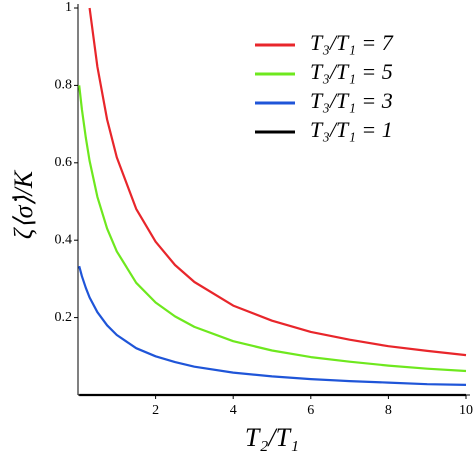  Describe the element at coordinates (351, 100) in the screenshot. I see `legend-label: T₃/T₁ = 3` at that location.